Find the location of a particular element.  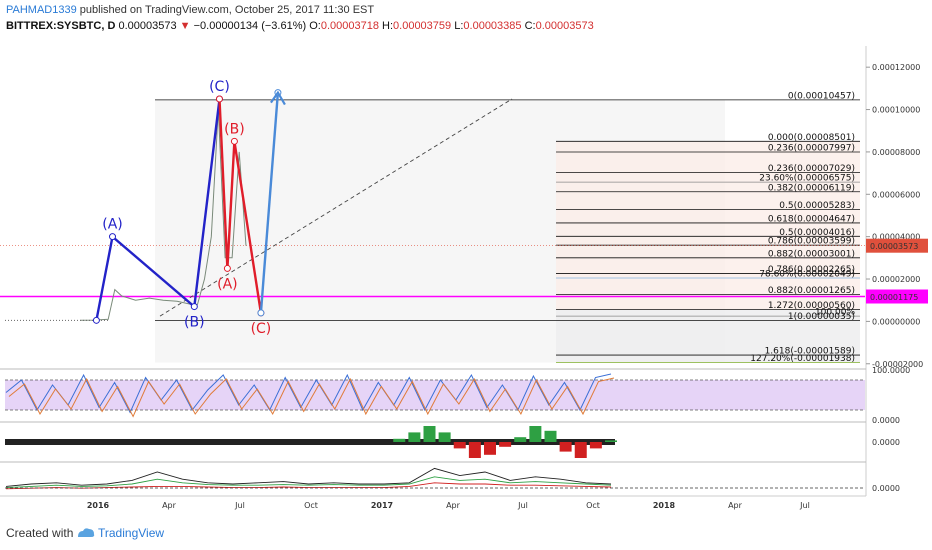

tradingview-brand: TradingView is located at coordinates (131, 533).